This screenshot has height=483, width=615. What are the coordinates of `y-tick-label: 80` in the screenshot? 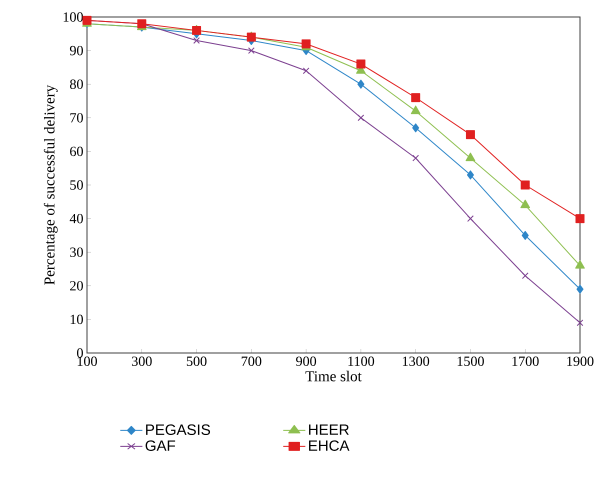 It's located at (76, 84).